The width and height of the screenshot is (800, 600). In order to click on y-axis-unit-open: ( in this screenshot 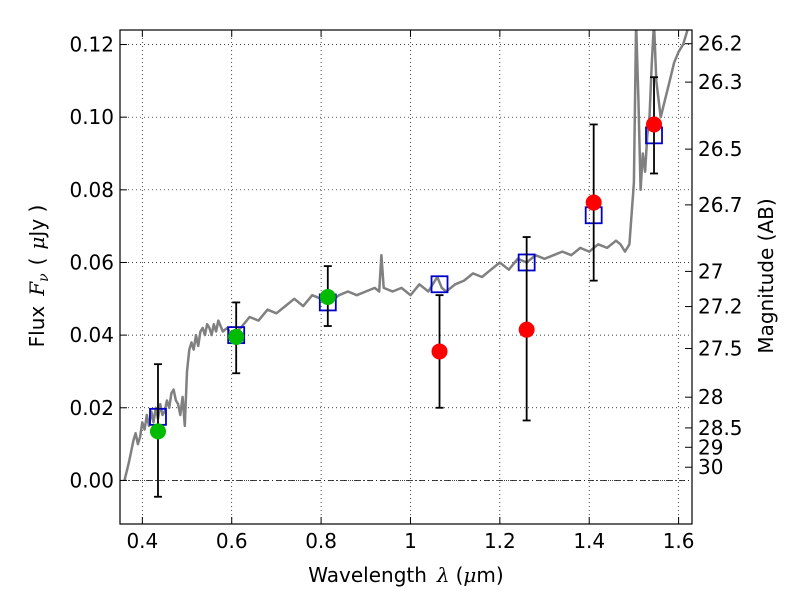, I will do `click(37, 262)`.